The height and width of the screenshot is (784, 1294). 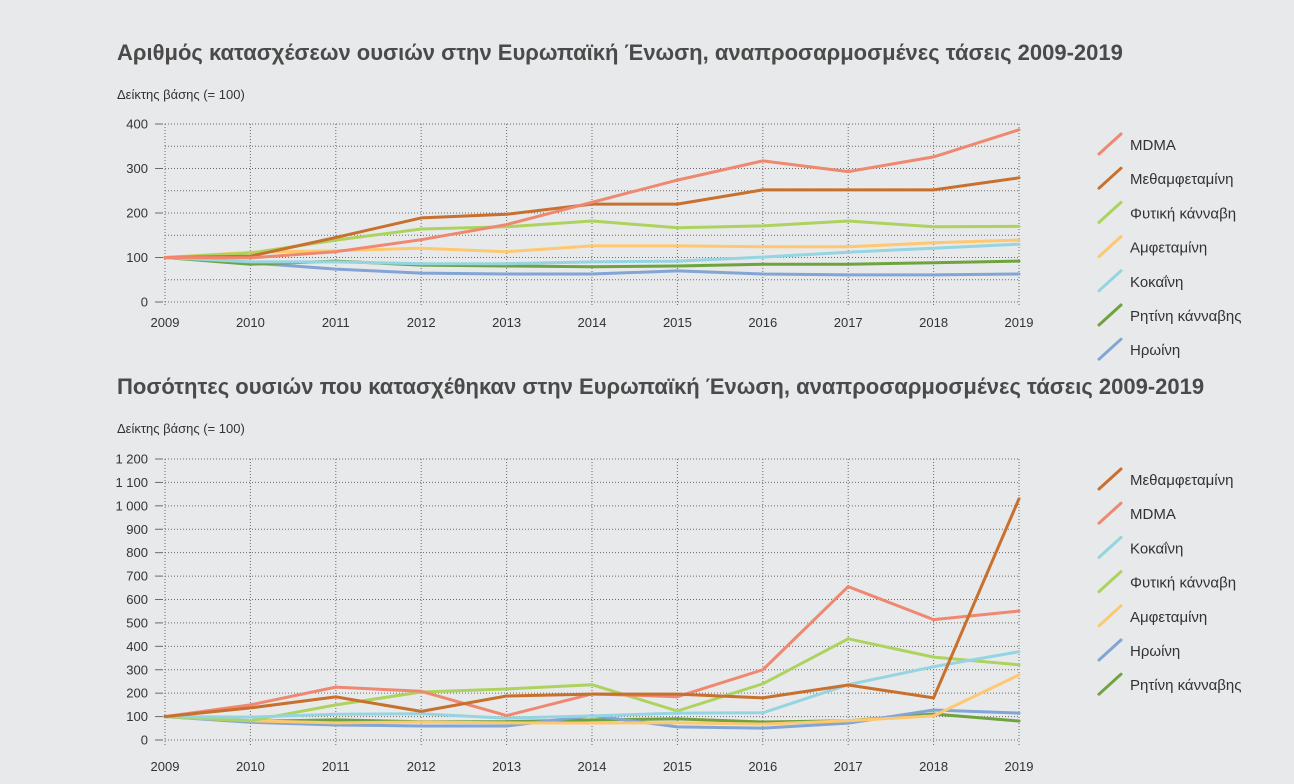 I want to click on legend-label: Ρητίνη κάνναβης, so click(x=1185, y=685).